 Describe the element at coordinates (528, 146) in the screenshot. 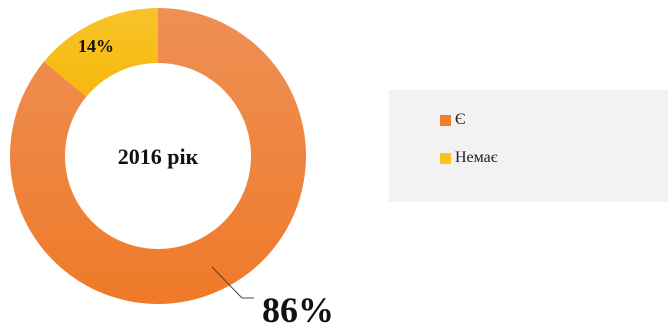

I see `chart-legend: Є Немає` at that location.